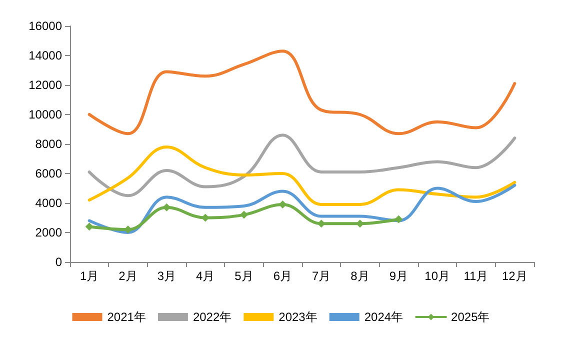 The width and height of the screenshot is (562, 338). I want to click on x-tick-label: 2月, so click(128, 276).